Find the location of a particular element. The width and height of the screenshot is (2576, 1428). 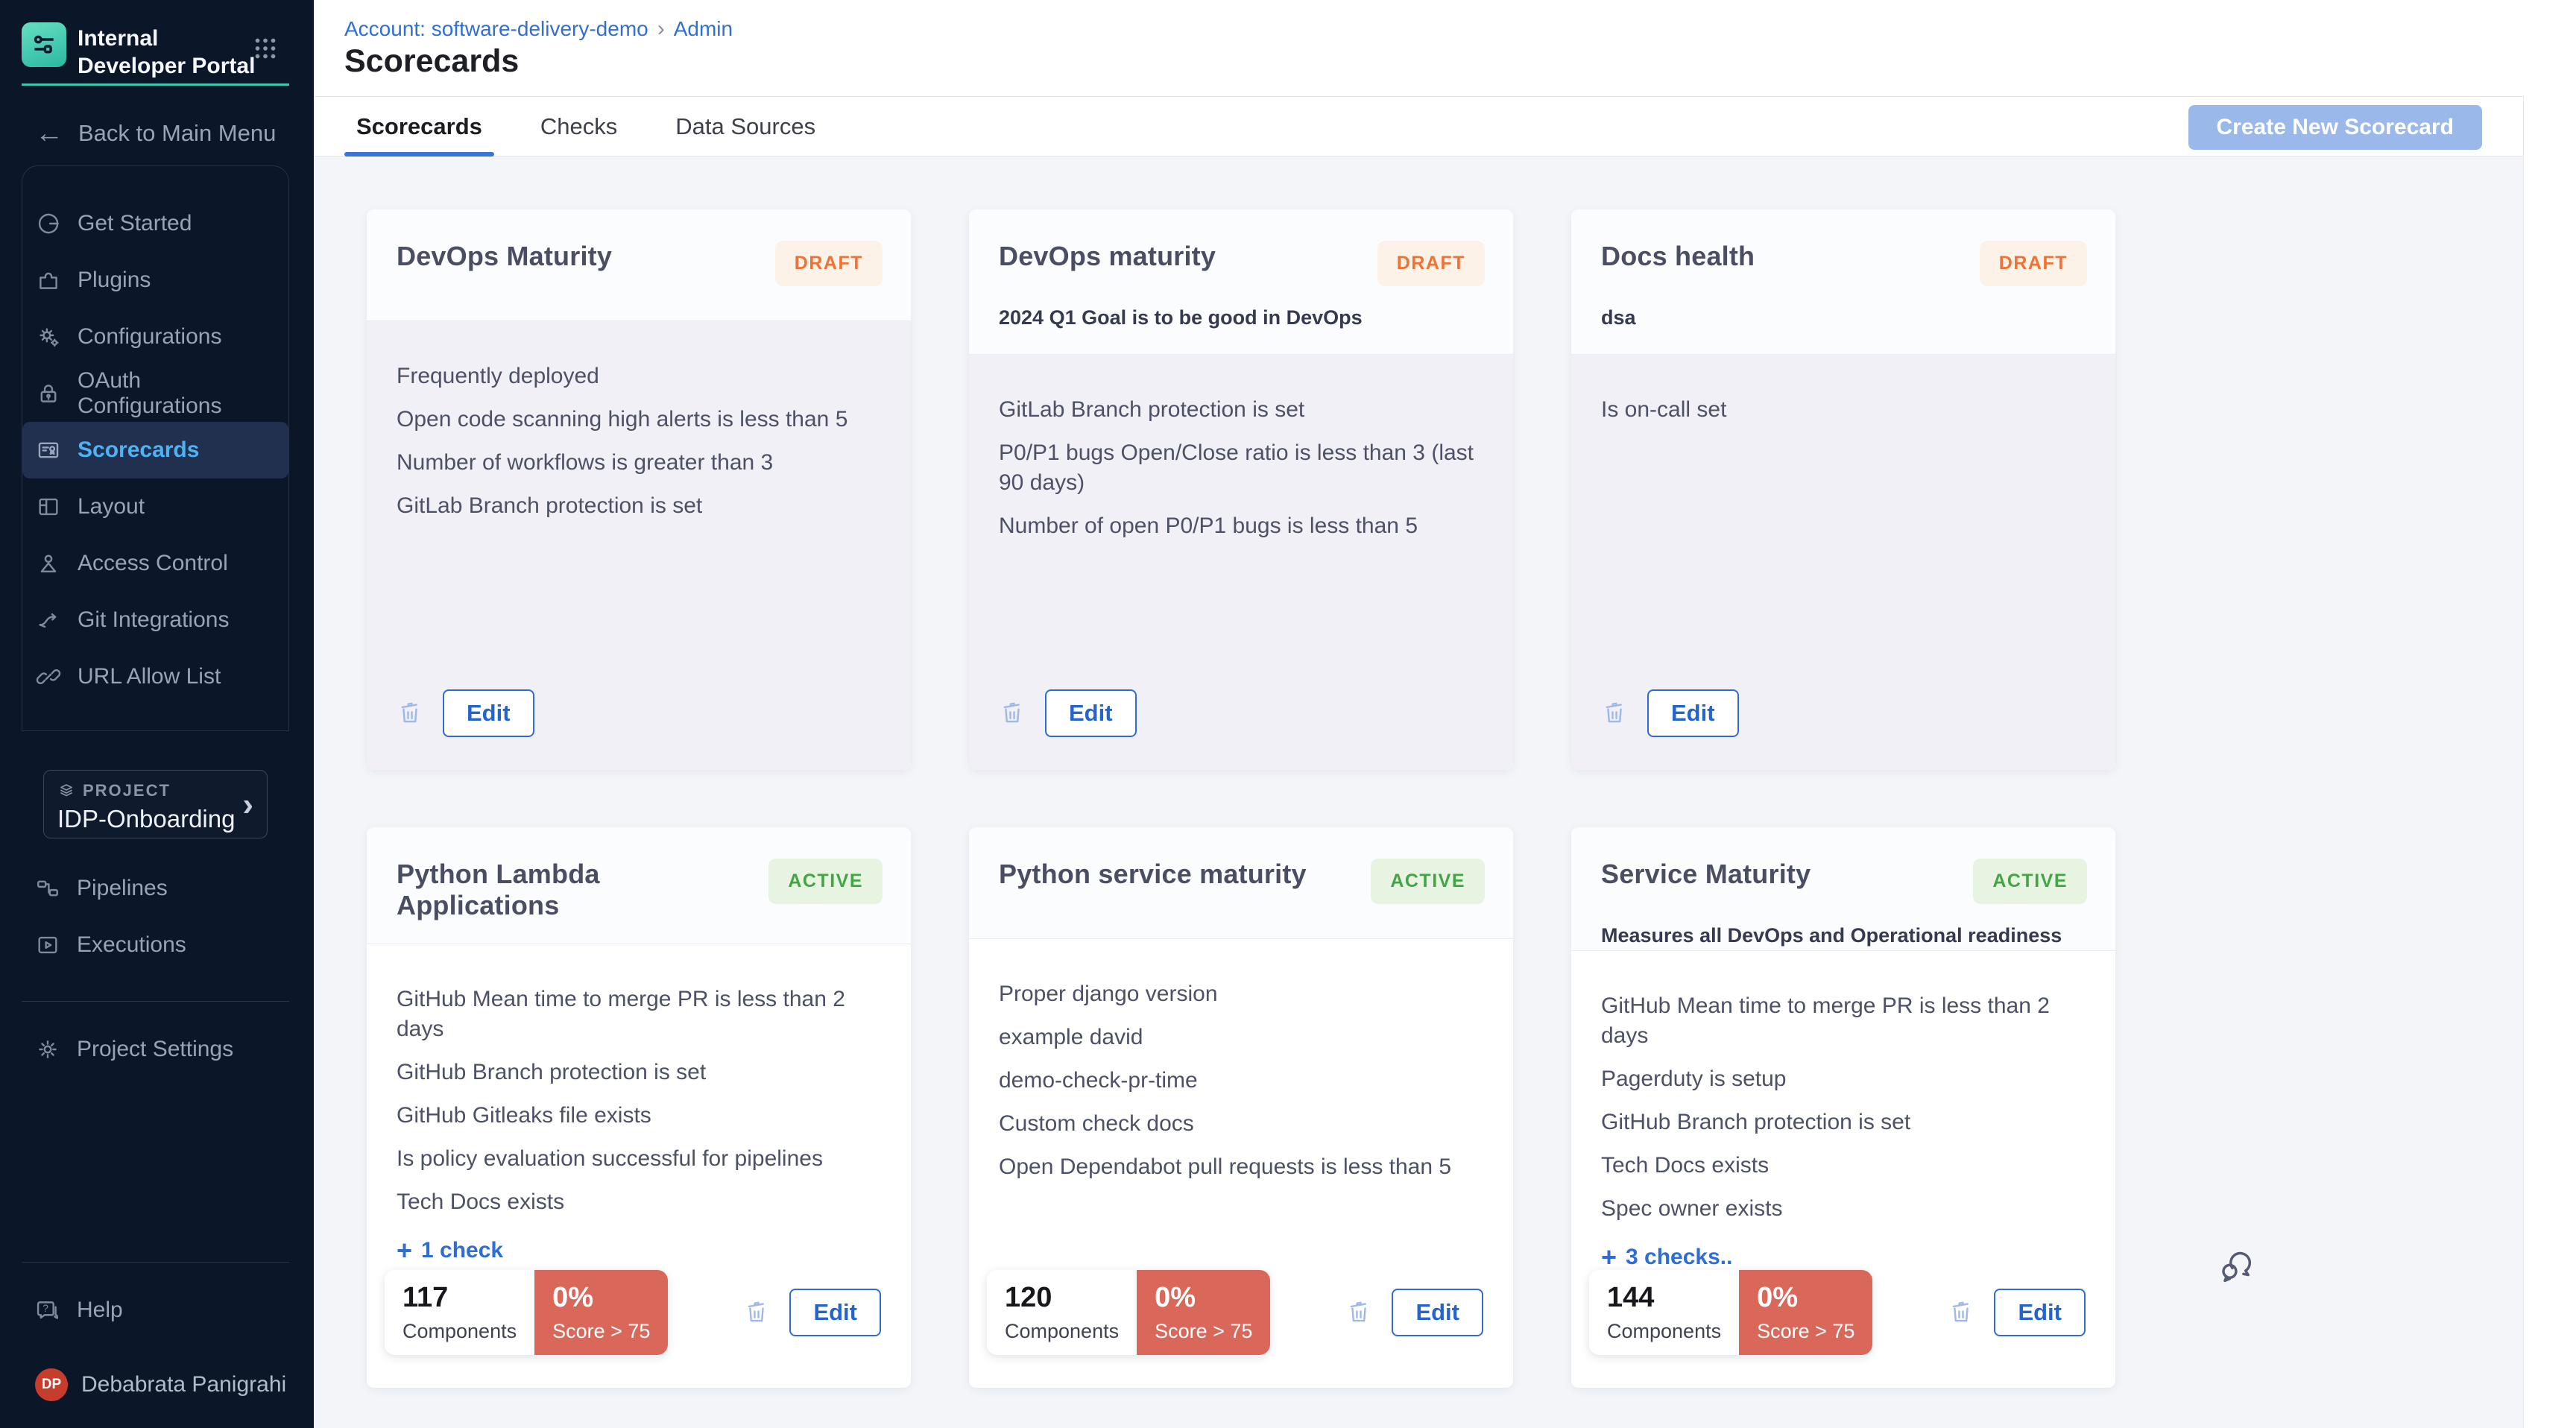

sidebar-item-access-control: Access Control is located at coordinates (155, 563).